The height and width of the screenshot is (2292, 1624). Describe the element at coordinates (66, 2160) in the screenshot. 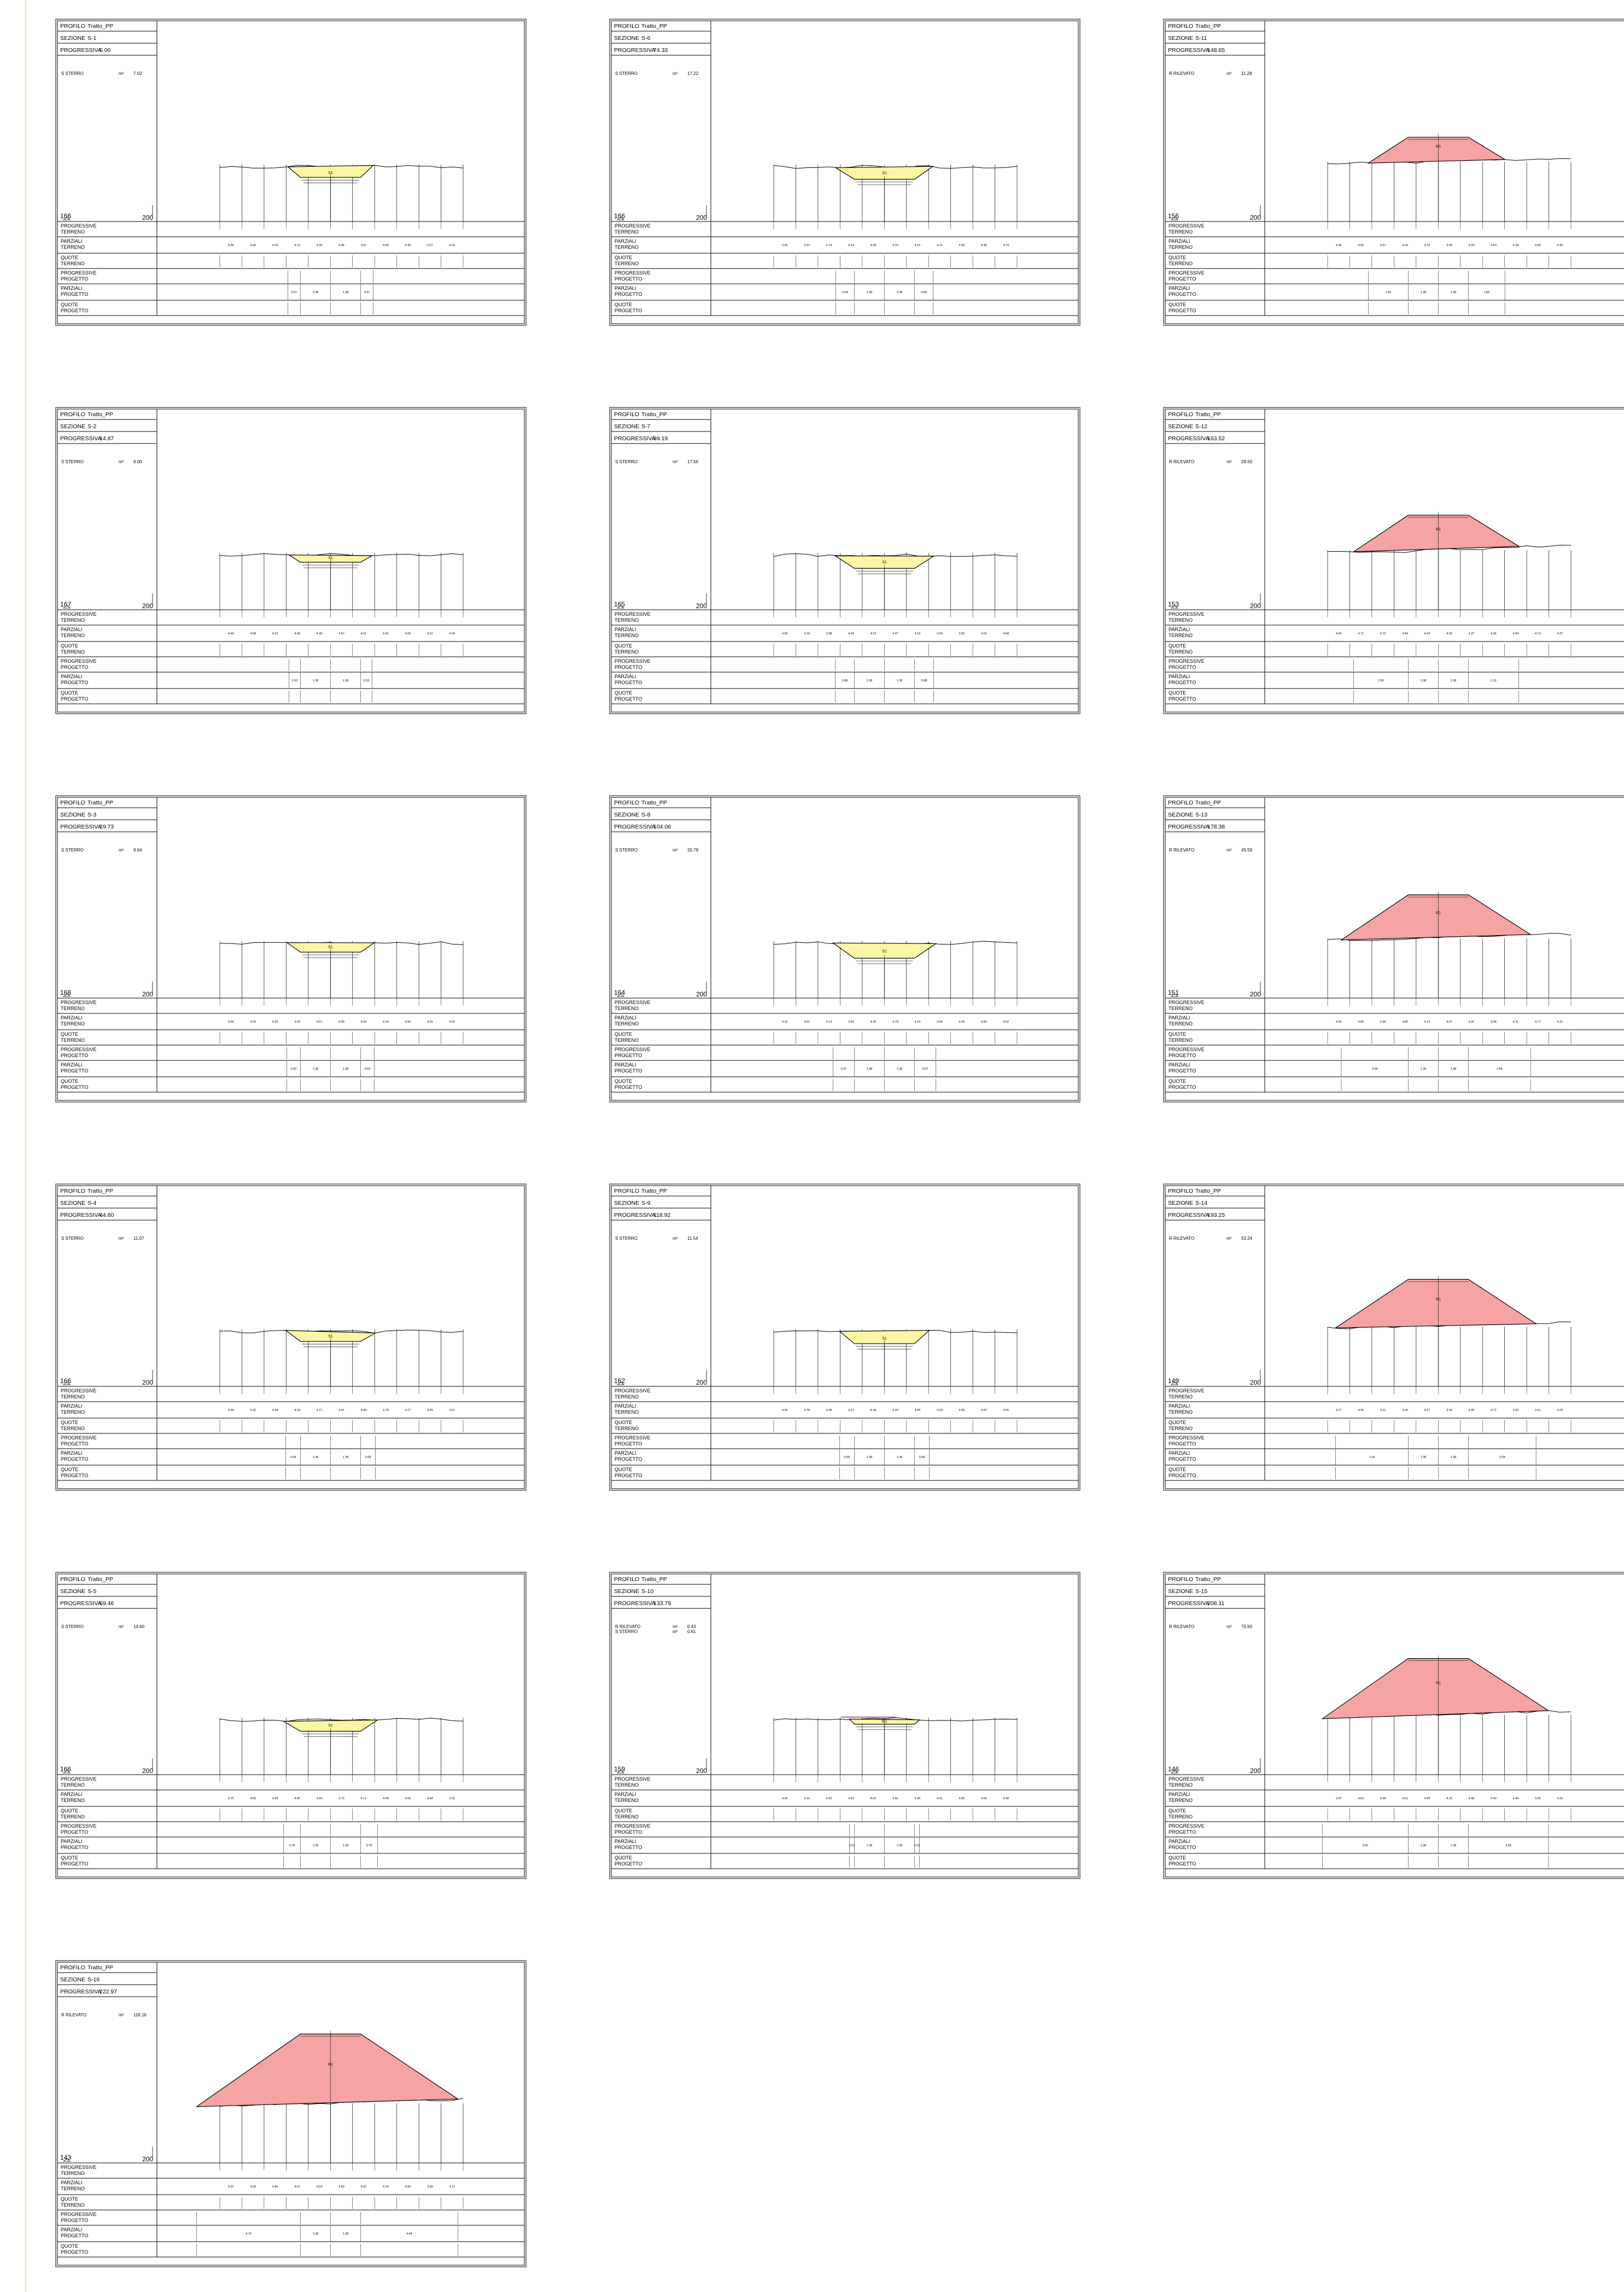

I see `elevation-marker-icon` at that location.